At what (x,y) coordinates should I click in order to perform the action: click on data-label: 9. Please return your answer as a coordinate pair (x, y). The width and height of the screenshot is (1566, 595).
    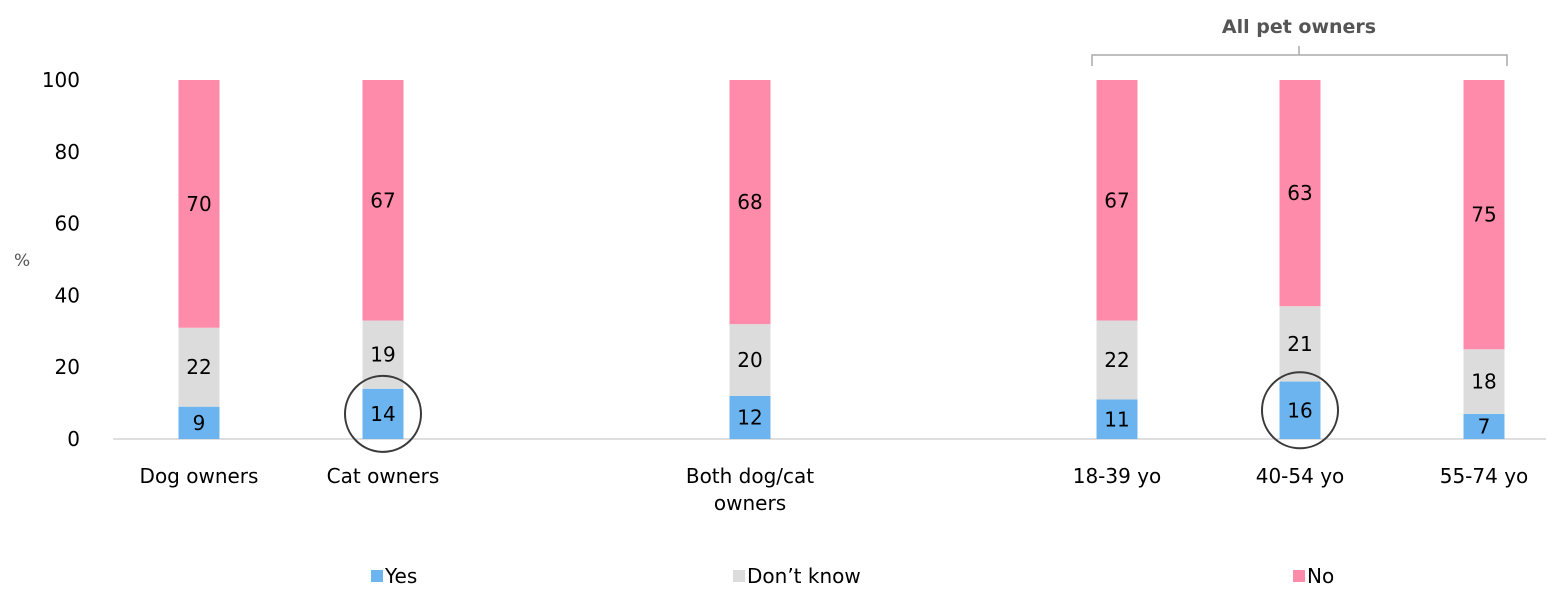
    Looking at the image, I should click on (199, 423).